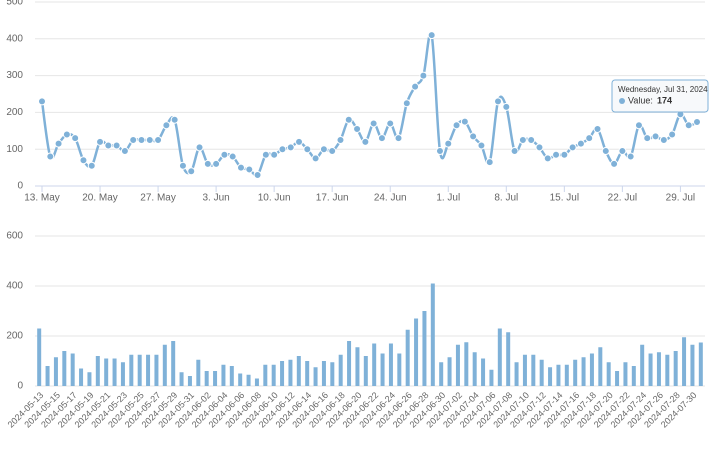 Image resolution: width=716 pixels, height=451 pixels. What do you see at coordinates (42, 198) in the screenshot?
I see `x-tick-label: 13. May` at bounding box center [42, 198].